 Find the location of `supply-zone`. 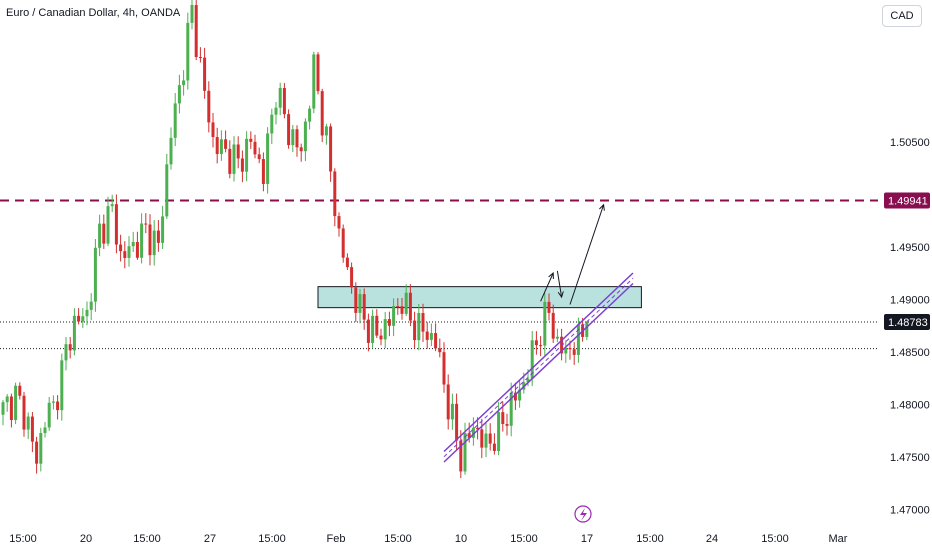

supply-zone is located at coordinates (479, 297).